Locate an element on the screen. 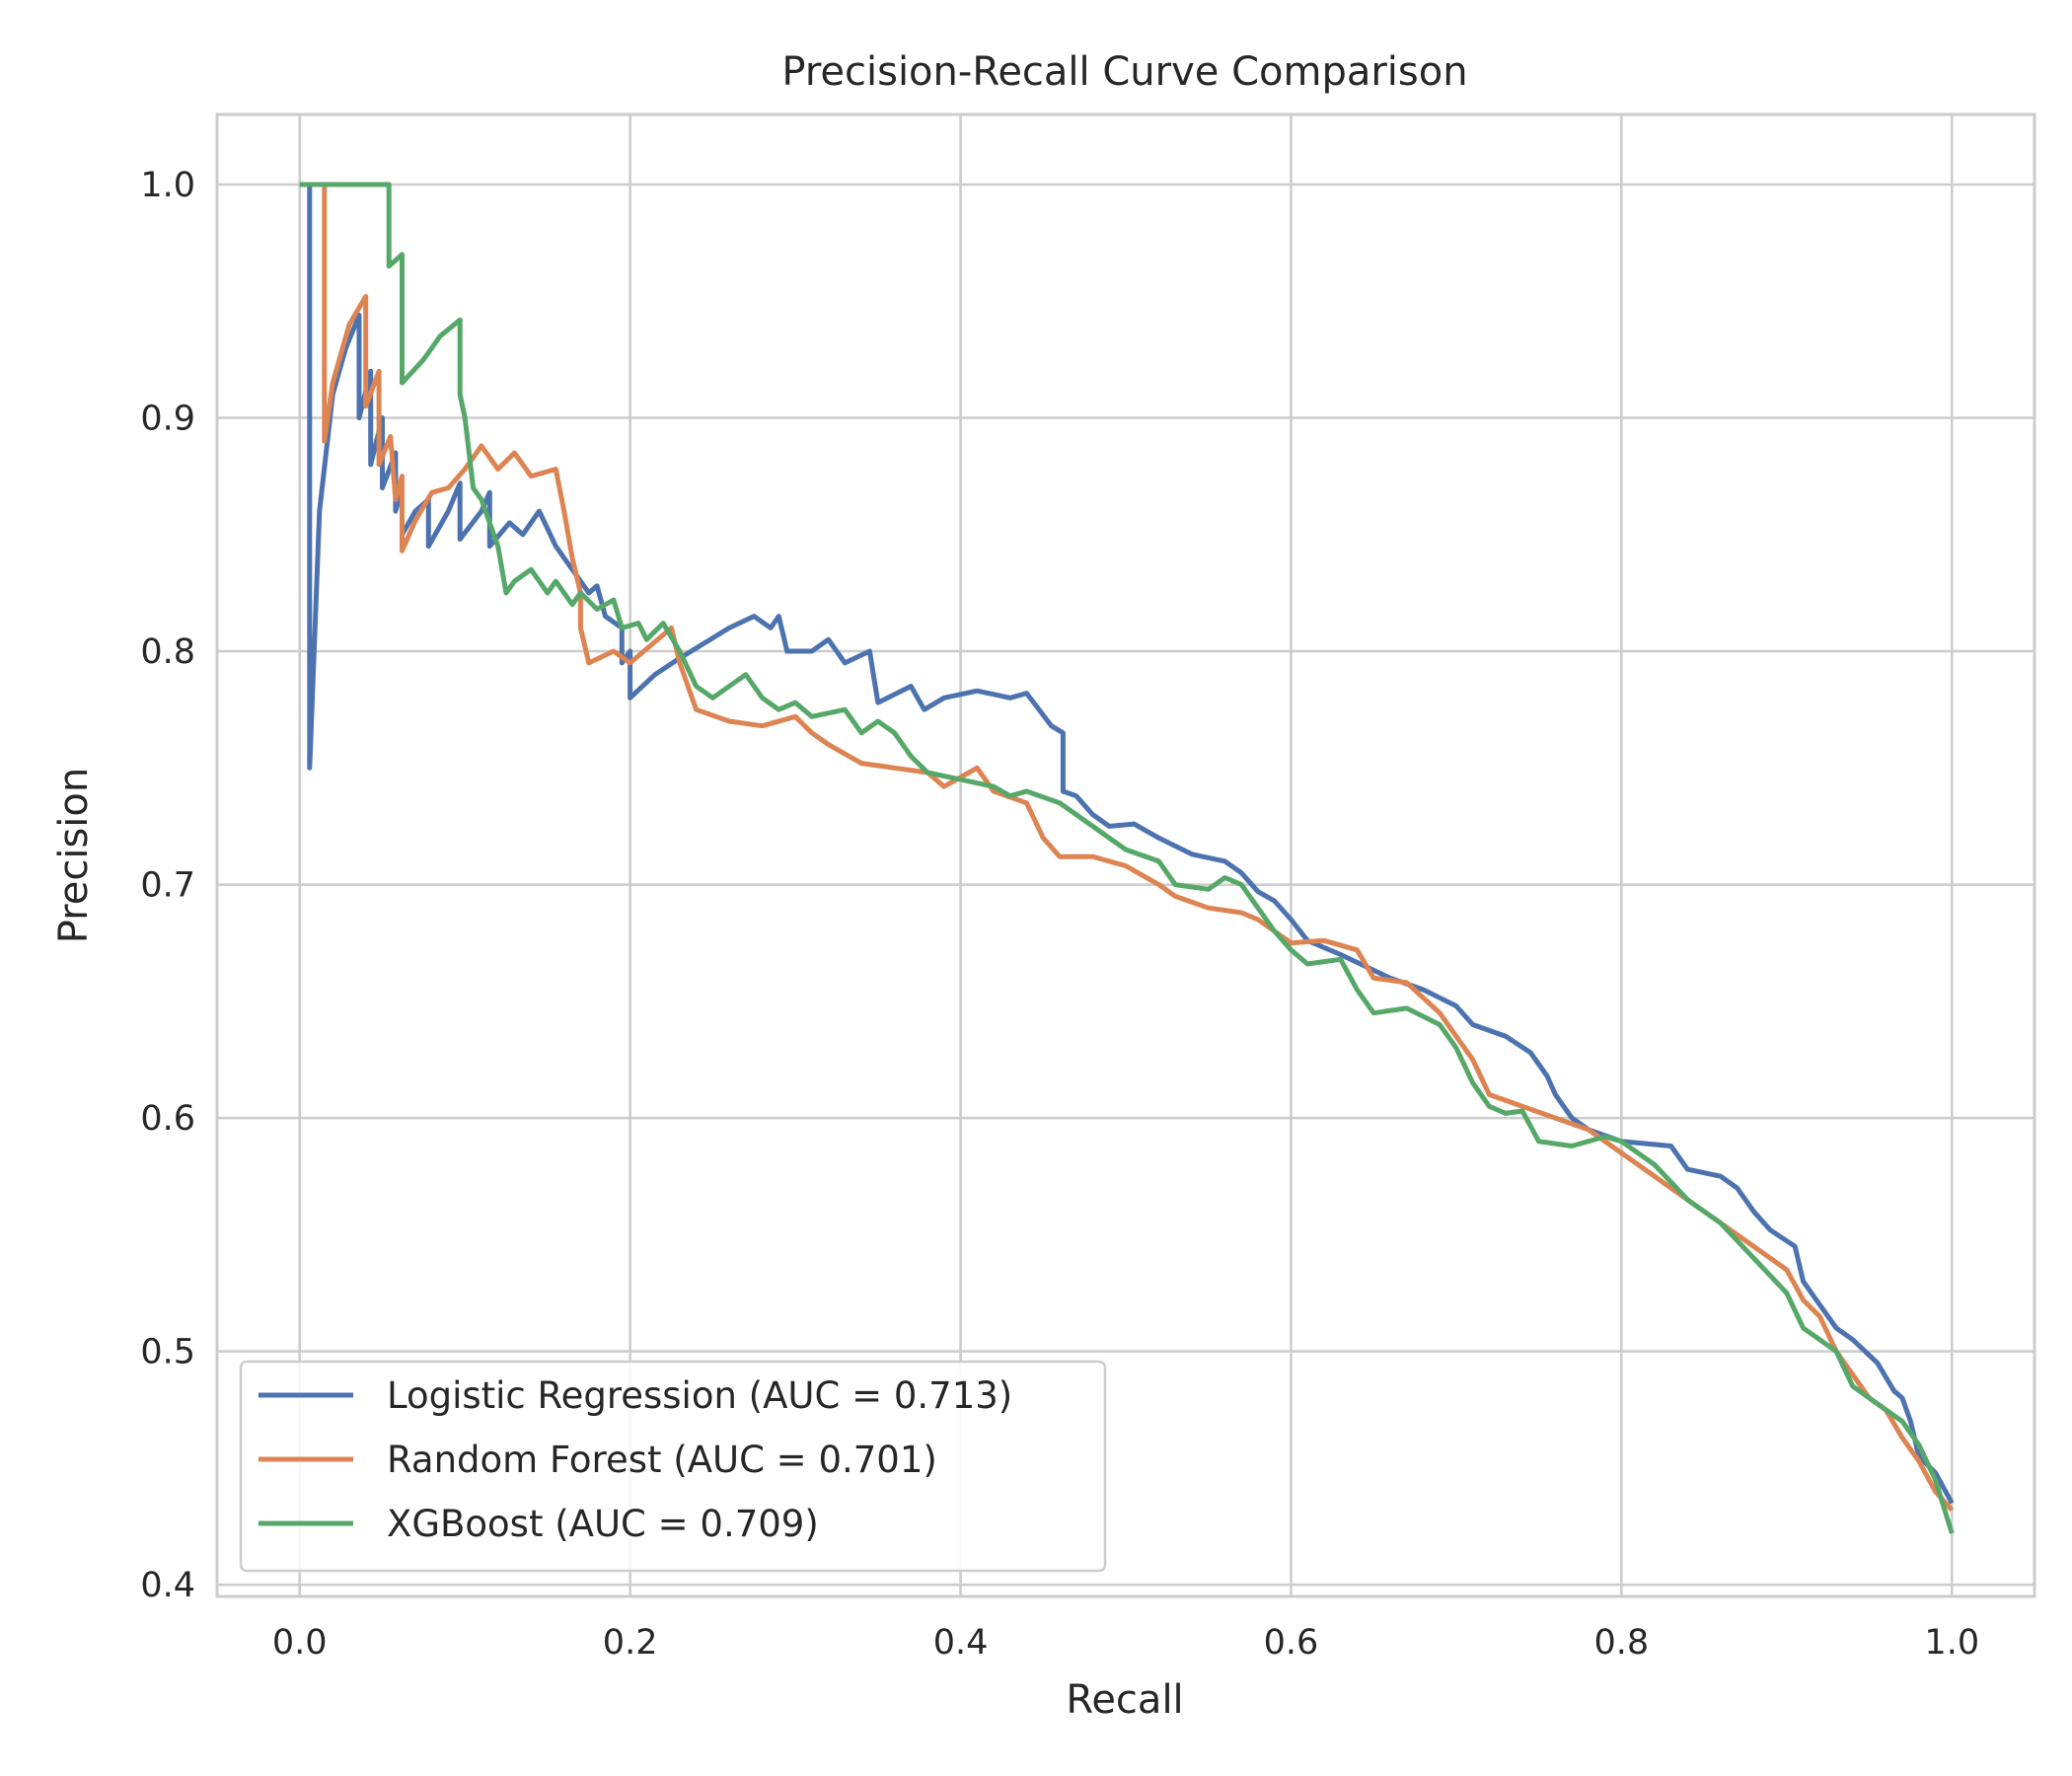  x-tick-label: 0.0 is located at coordinates (300, 1643).